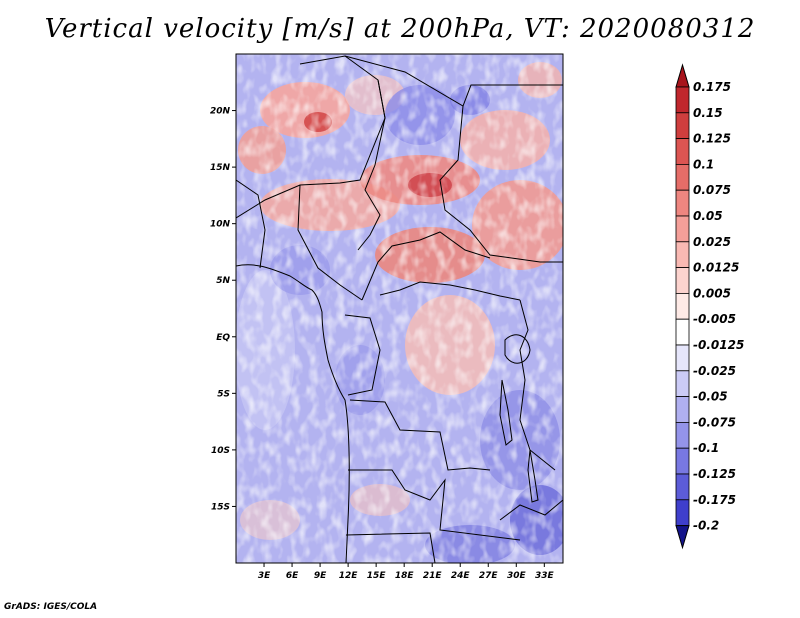  Describe the element at coordinates (311, 137) in the screenshot. I see `border-sahara-north` at that location.